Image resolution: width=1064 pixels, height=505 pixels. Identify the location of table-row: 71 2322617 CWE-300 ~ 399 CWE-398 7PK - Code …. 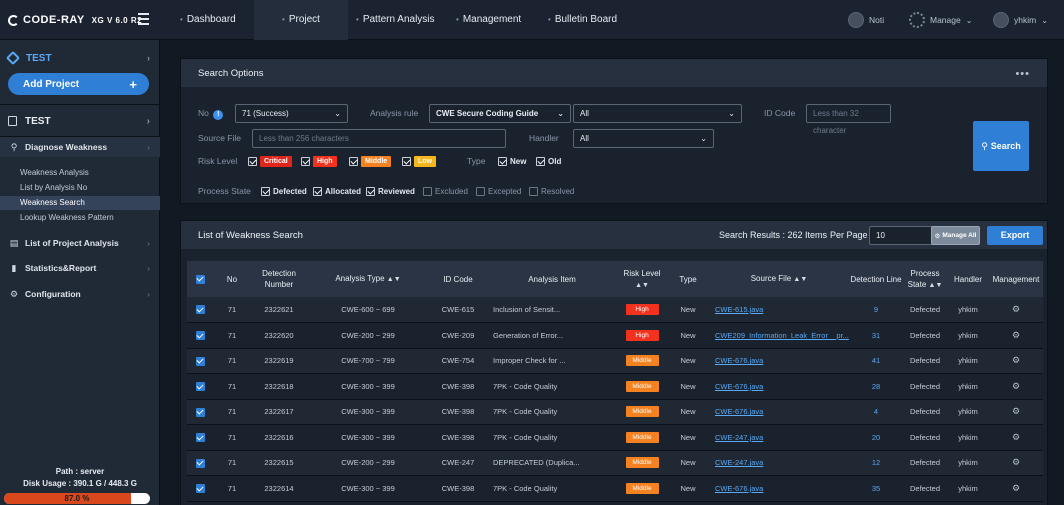
(615, 412).